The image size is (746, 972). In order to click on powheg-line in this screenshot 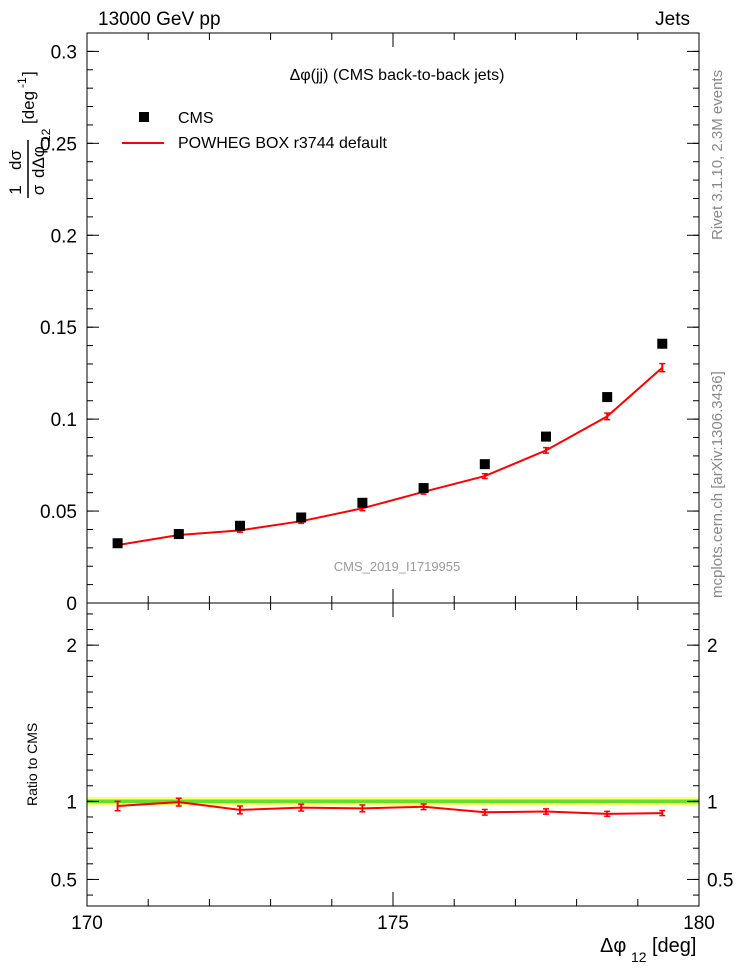, I will do `click(390, 456)`.